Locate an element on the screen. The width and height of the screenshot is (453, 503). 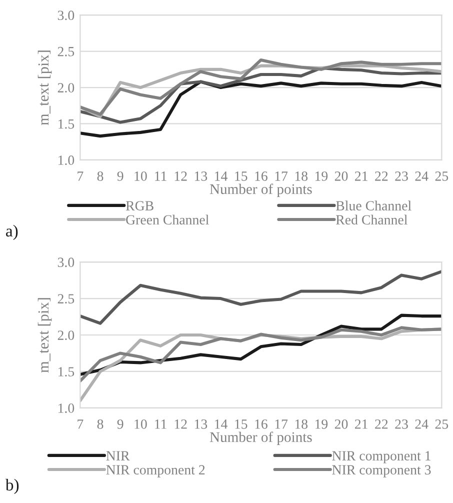
legend-label: Red Channel is located at coordinates (372, 219).